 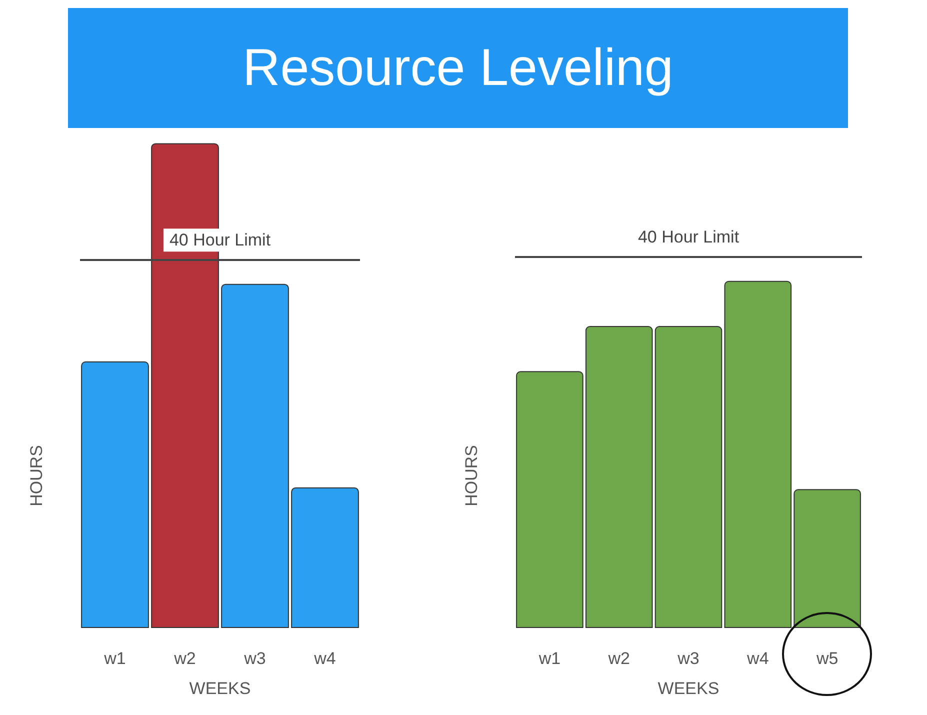 What do you see at coordinates (826, 658) in the screenshot?
I see `x-tick-label: w5` at bounding box center [826, 658].